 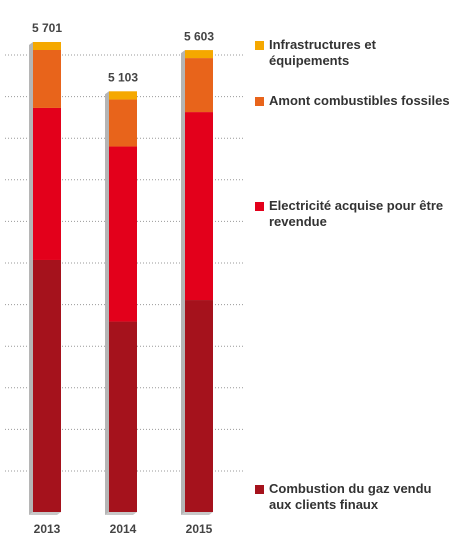 I want to click on legend-item: Amont combustibles fossiles, so click(x=357, y=101).